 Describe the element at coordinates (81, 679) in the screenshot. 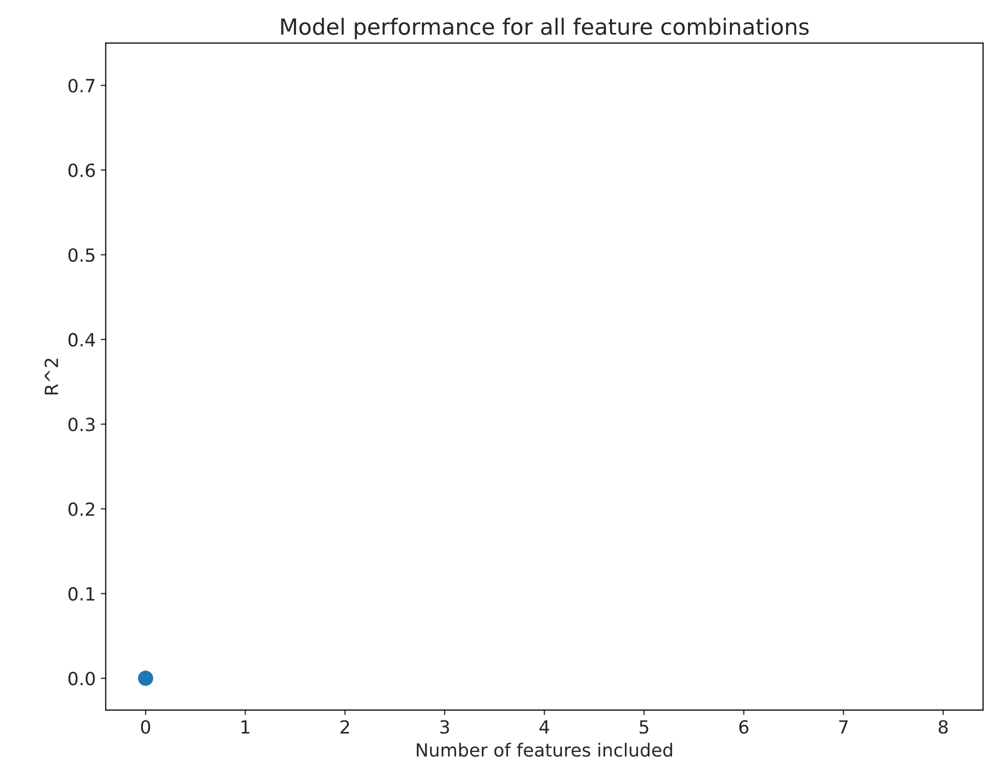

I see `y-tick-label: 0.0` at that location.